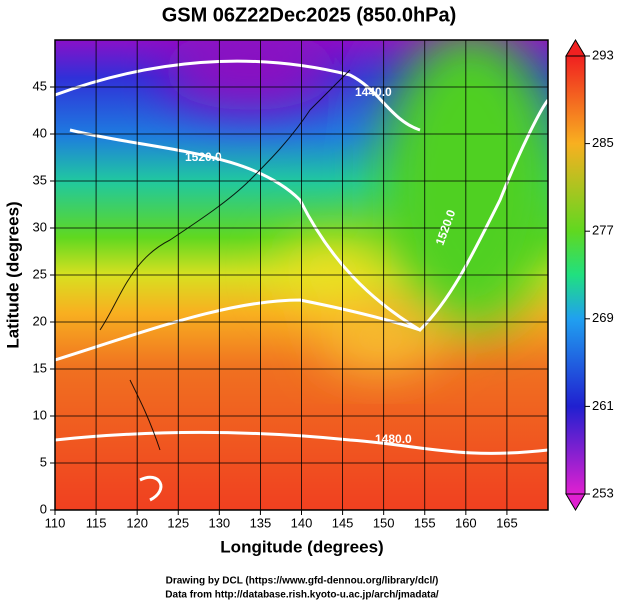 The width and height of the screenshot is (619, 605). What do you see at coordinates (137, 522) in the screenshot?
I see `x-tick-label: 120` at bounding box center [137, 522].